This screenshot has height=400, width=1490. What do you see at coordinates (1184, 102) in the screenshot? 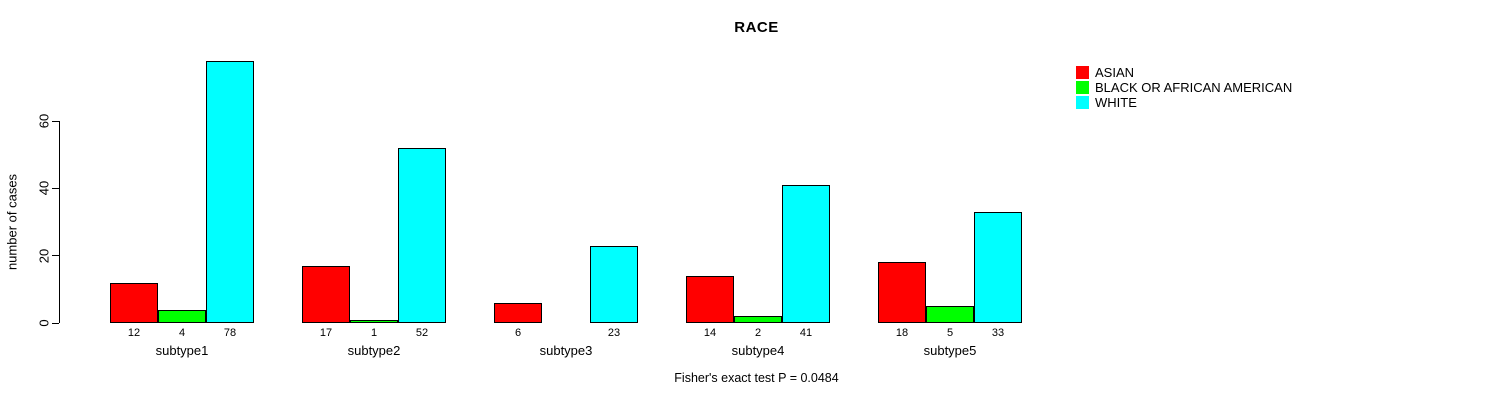
I see `legend-item: WHITE` at bounding box center [1184, 102].